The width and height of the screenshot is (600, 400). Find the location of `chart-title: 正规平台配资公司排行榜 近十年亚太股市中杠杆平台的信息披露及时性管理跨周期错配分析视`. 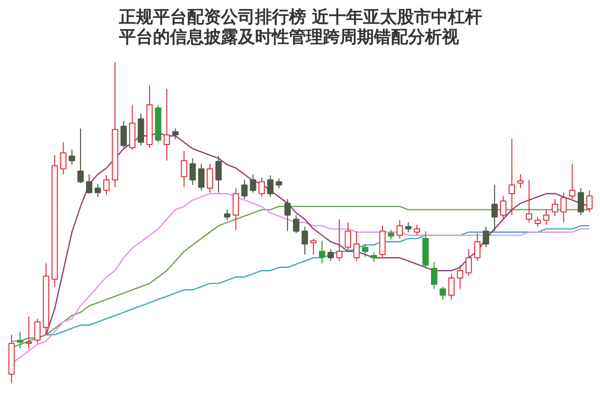

chart-title: 正规平台配资公司排行榜 近十年亚太股市中杠杆平台的信息披露及时性管理跨周期错配分析视 is located at coordinates (300, 28).